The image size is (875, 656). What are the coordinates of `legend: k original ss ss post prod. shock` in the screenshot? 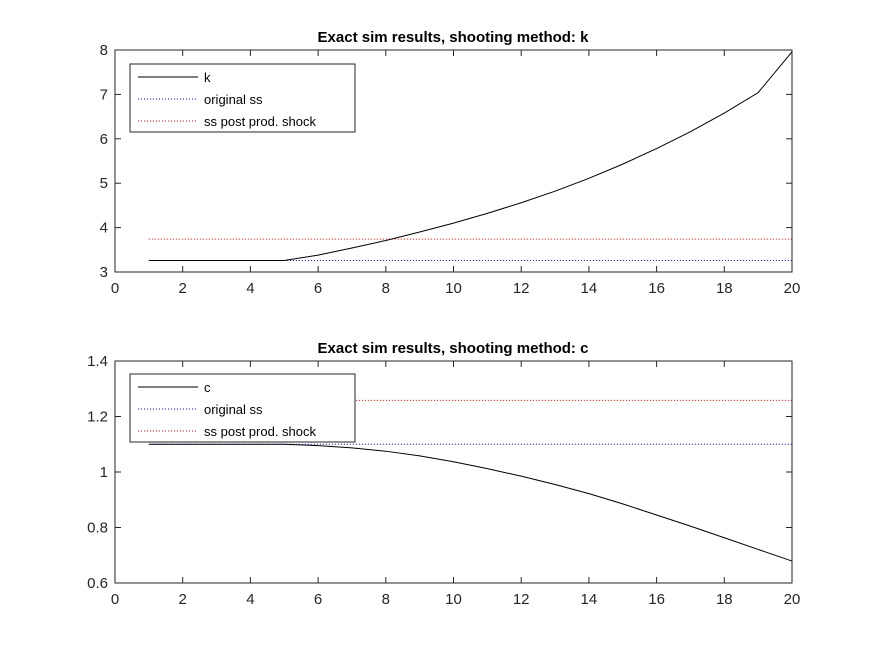 It's located at (242, 98).